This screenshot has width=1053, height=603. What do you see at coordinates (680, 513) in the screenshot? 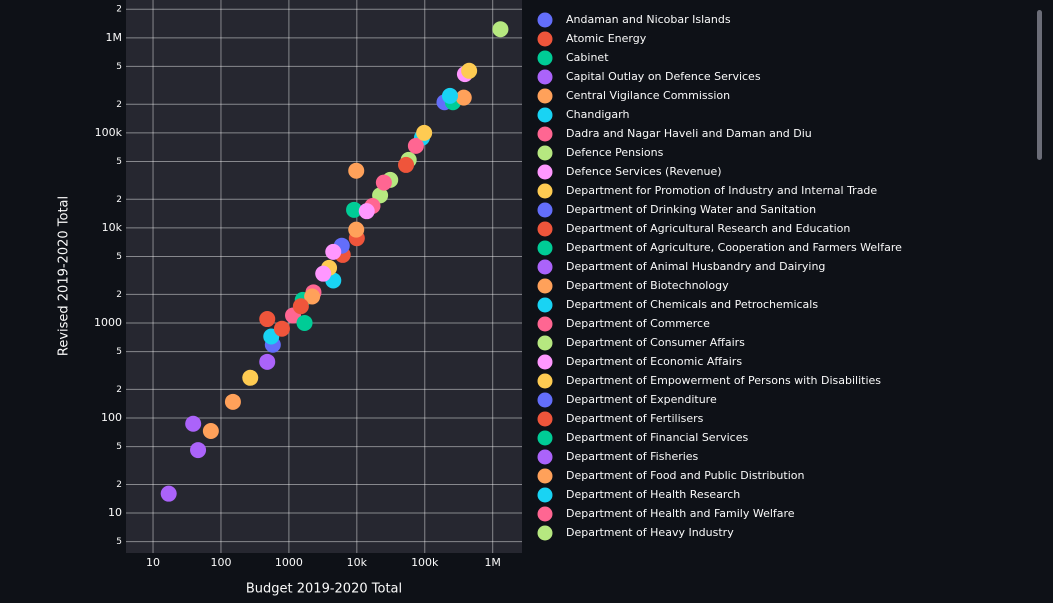
I see `legend-label: Department of Health and Family Welfare` at bounding box center [680, 513].